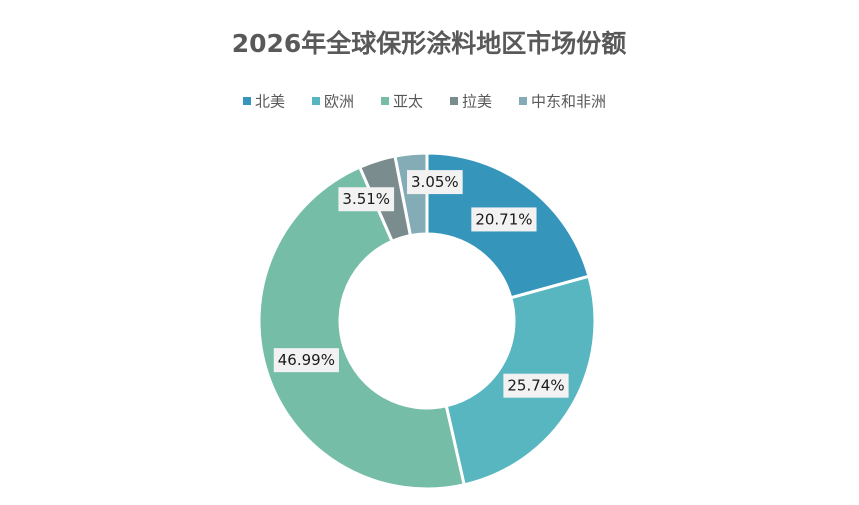  What do you see at coordinates (270, 102) in the screenshot?
I see `legend-label: 北美` at bounding box center [270, 102].